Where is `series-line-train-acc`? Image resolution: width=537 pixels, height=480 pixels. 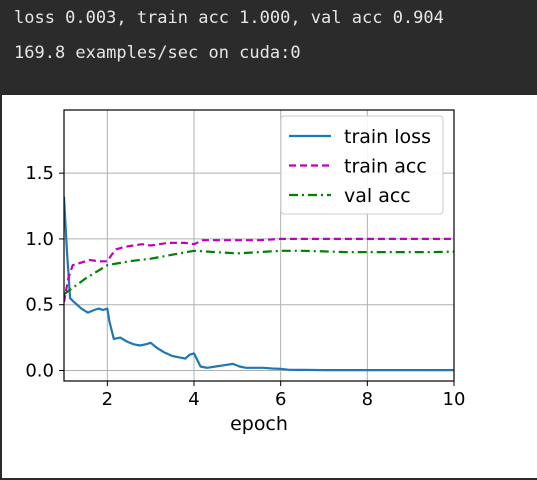 series-line-train-acc is located at coordinates (259, 270).